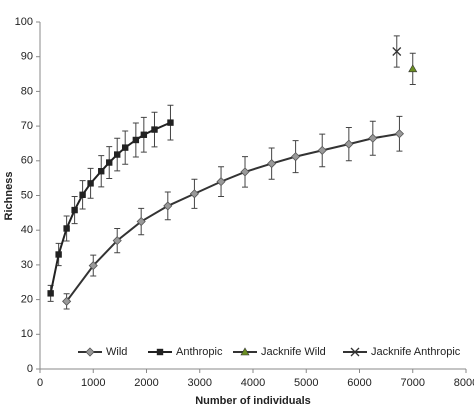 The image size is (474, 408). I want to click on y-tick-label: 60, so click(27, 161).